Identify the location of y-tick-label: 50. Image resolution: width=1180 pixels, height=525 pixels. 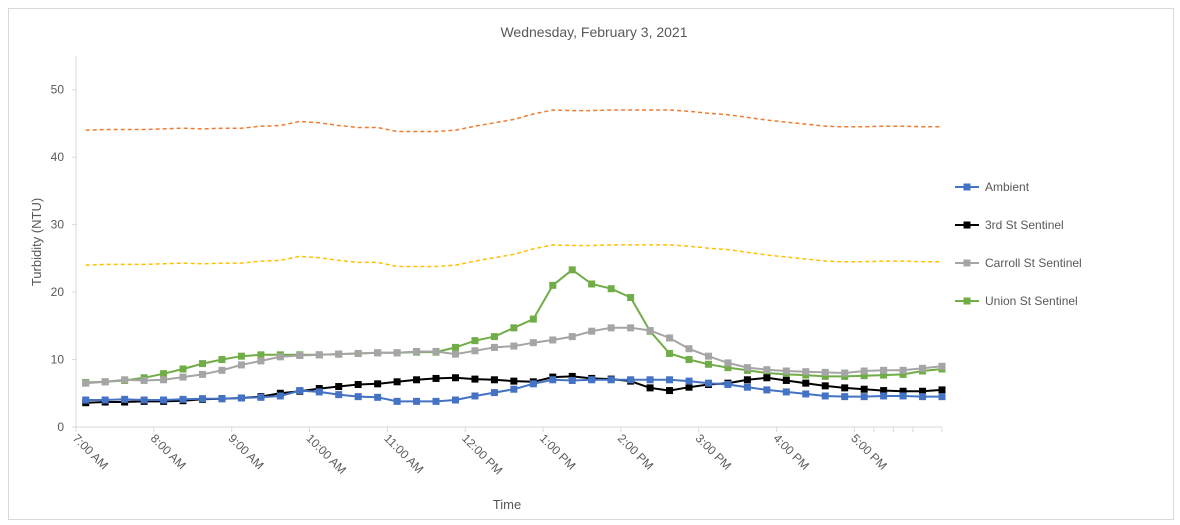
(58, 90).